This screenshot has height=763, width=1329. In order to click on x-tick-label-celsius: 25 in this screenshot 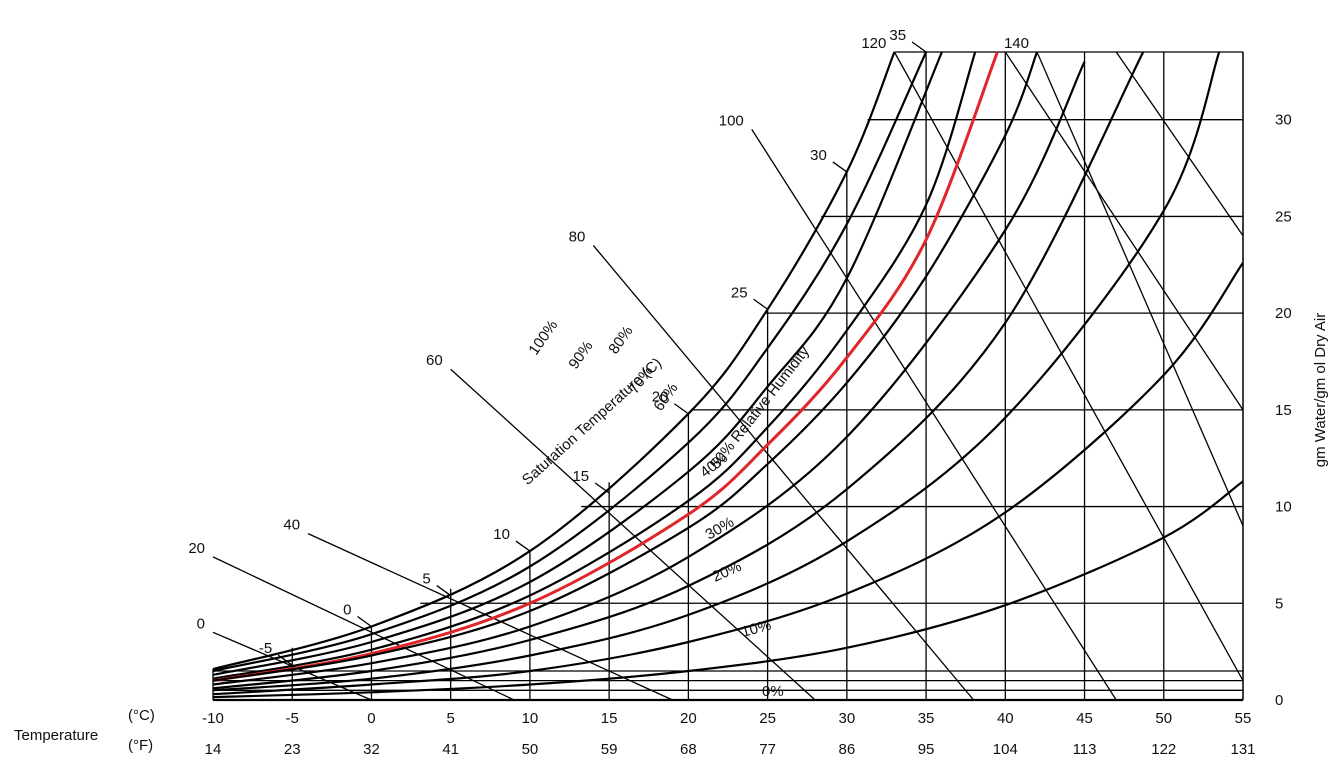, I will do `click(767, 718)`.